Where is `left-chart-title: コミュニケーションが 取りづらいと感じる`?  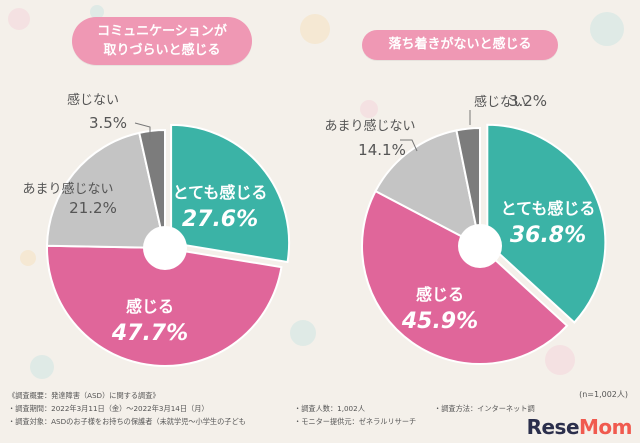 left-chart-title: コミュニケーションが 取りづらいと感じる is located at coordinates (162, 41).